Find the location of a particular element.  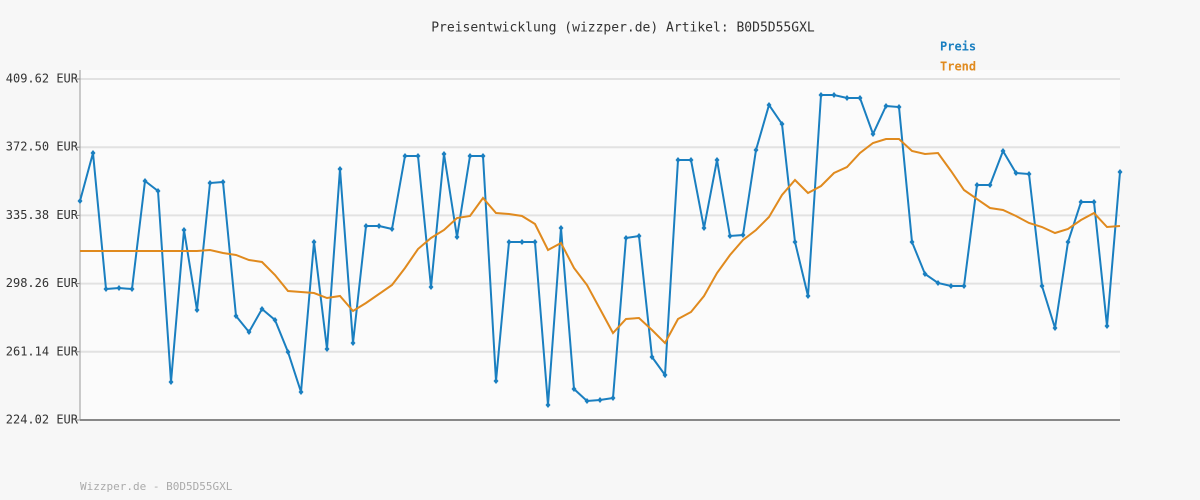

y-tick-label: 372.50 EUR is located at coordinates (42, 147).